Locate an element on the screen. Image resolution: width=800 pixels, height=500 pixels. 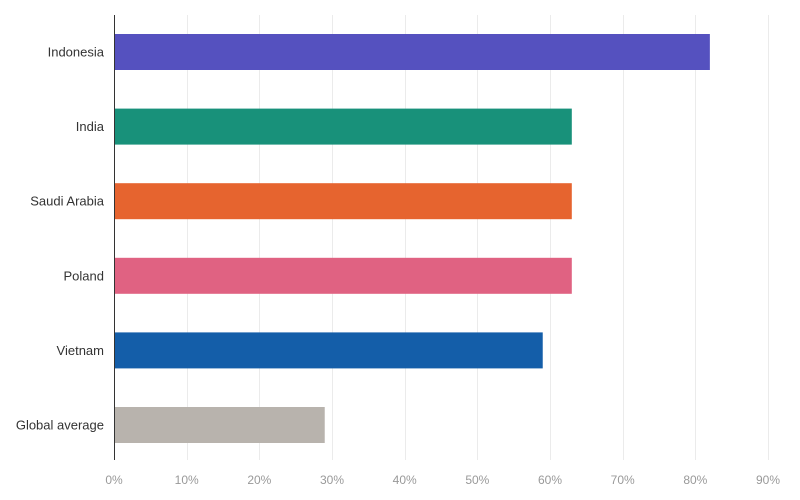
x-tick-label: 10% is located at coordinates (187, 480).